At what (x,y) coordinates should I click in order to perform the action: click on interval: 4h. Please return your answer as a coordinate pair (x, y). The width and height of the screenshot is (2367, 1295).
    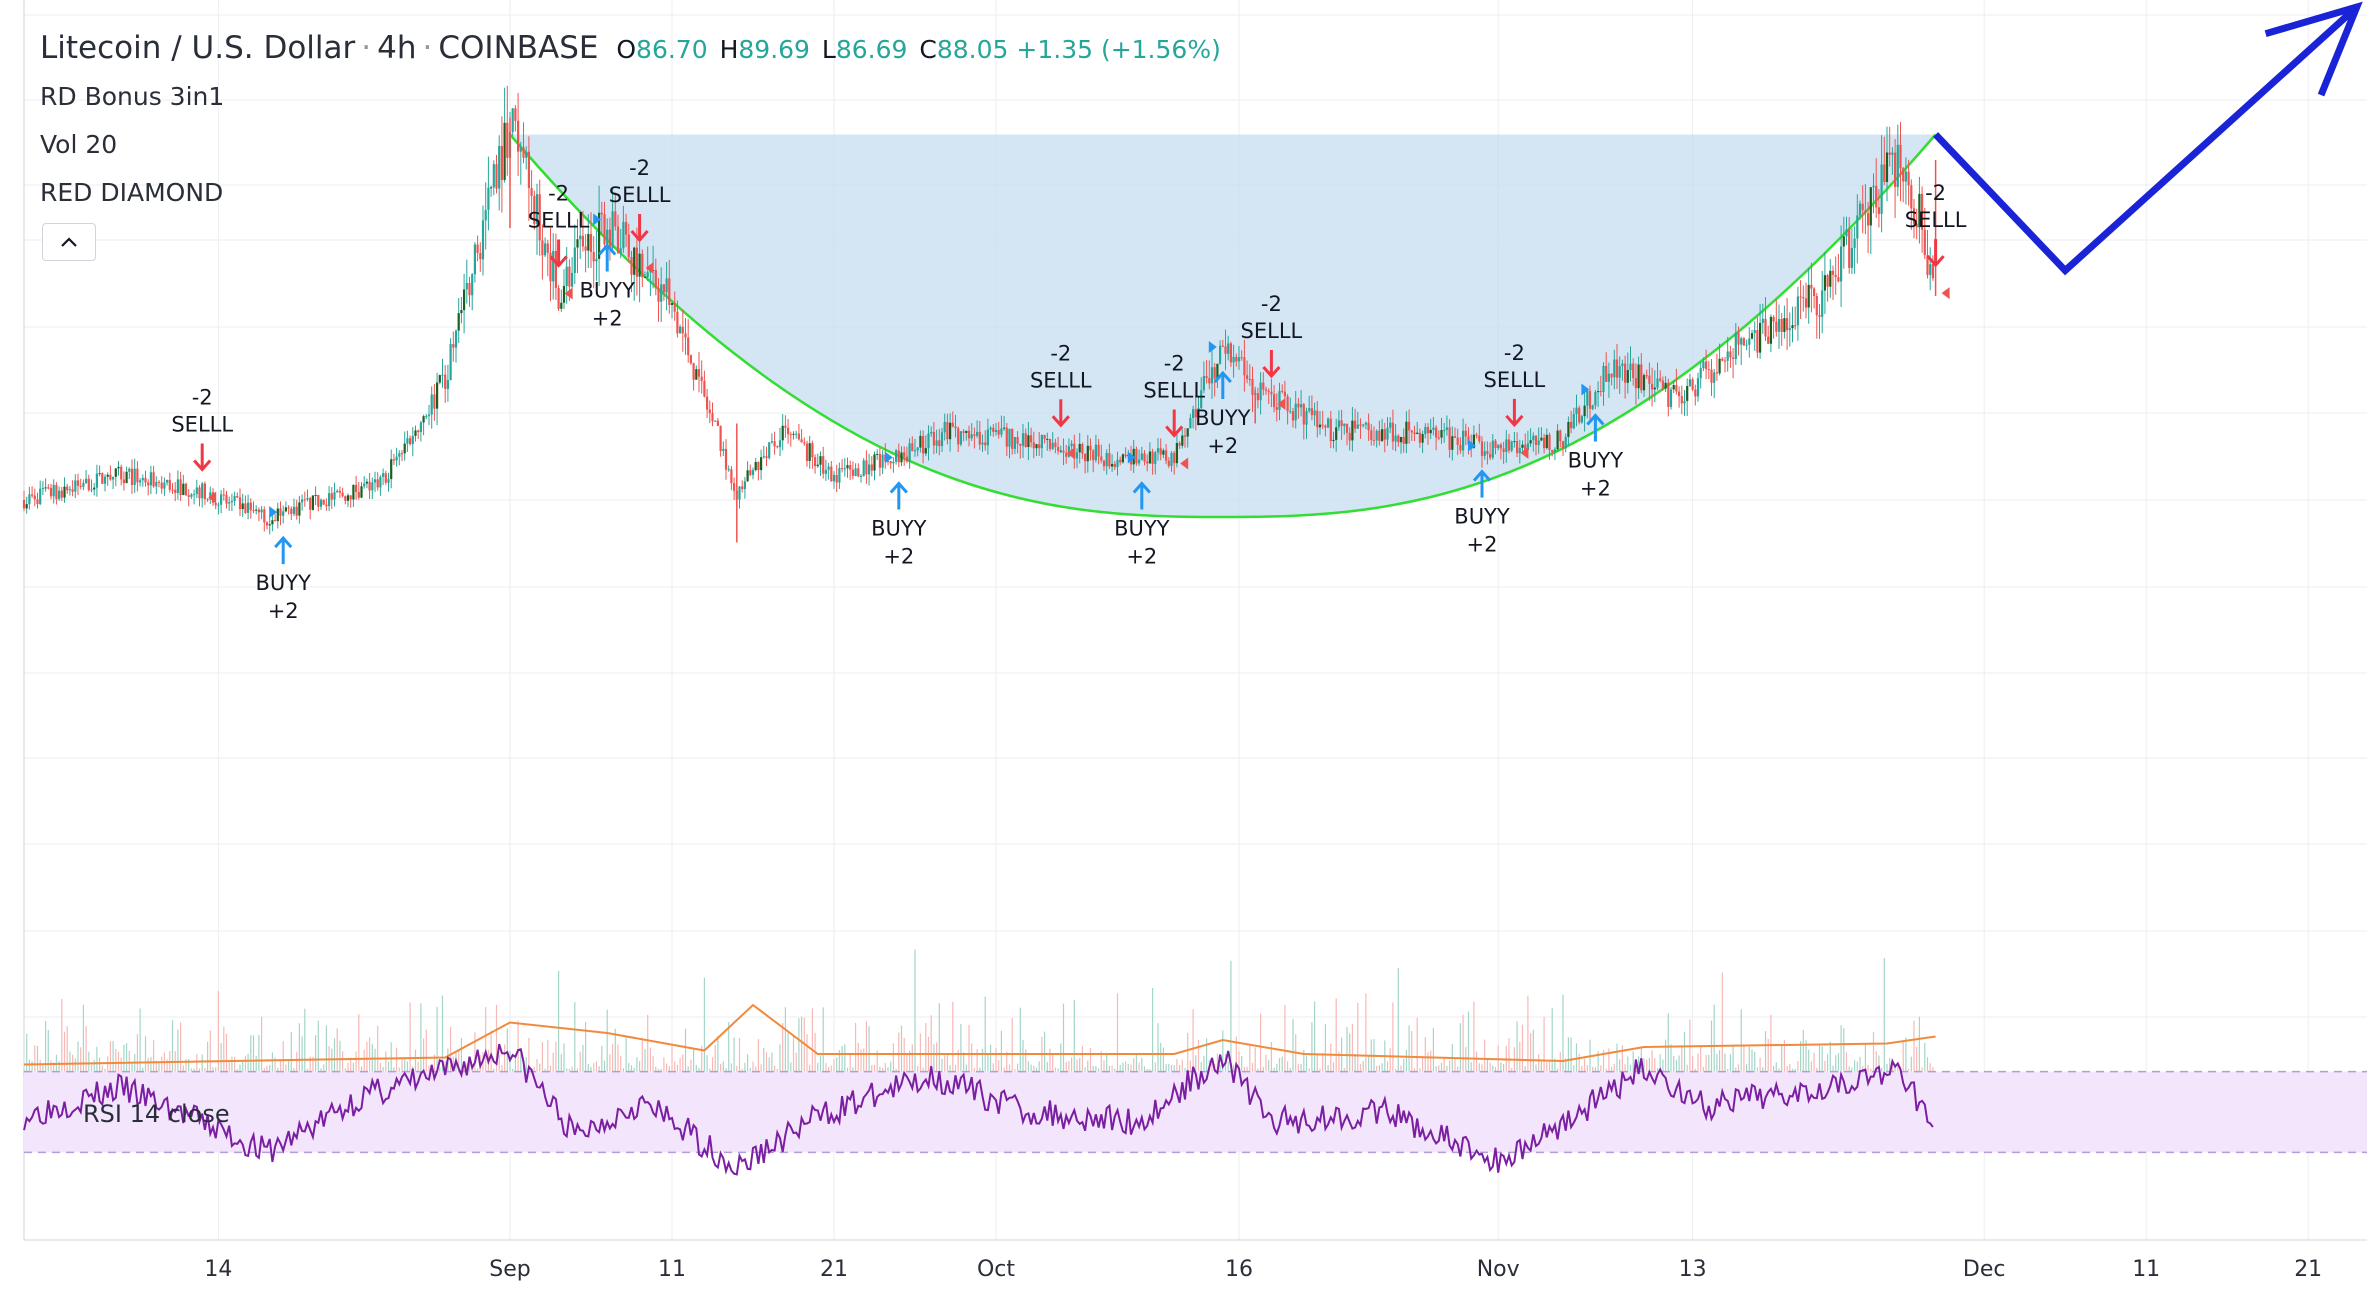
    Looking at the image, I should click on (397, 48).